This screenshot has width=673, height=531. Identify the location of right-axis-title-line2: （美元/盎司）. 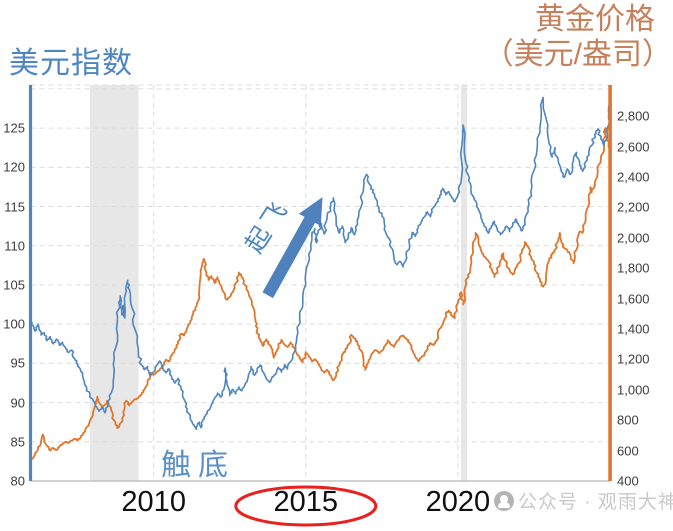
(577, 54).